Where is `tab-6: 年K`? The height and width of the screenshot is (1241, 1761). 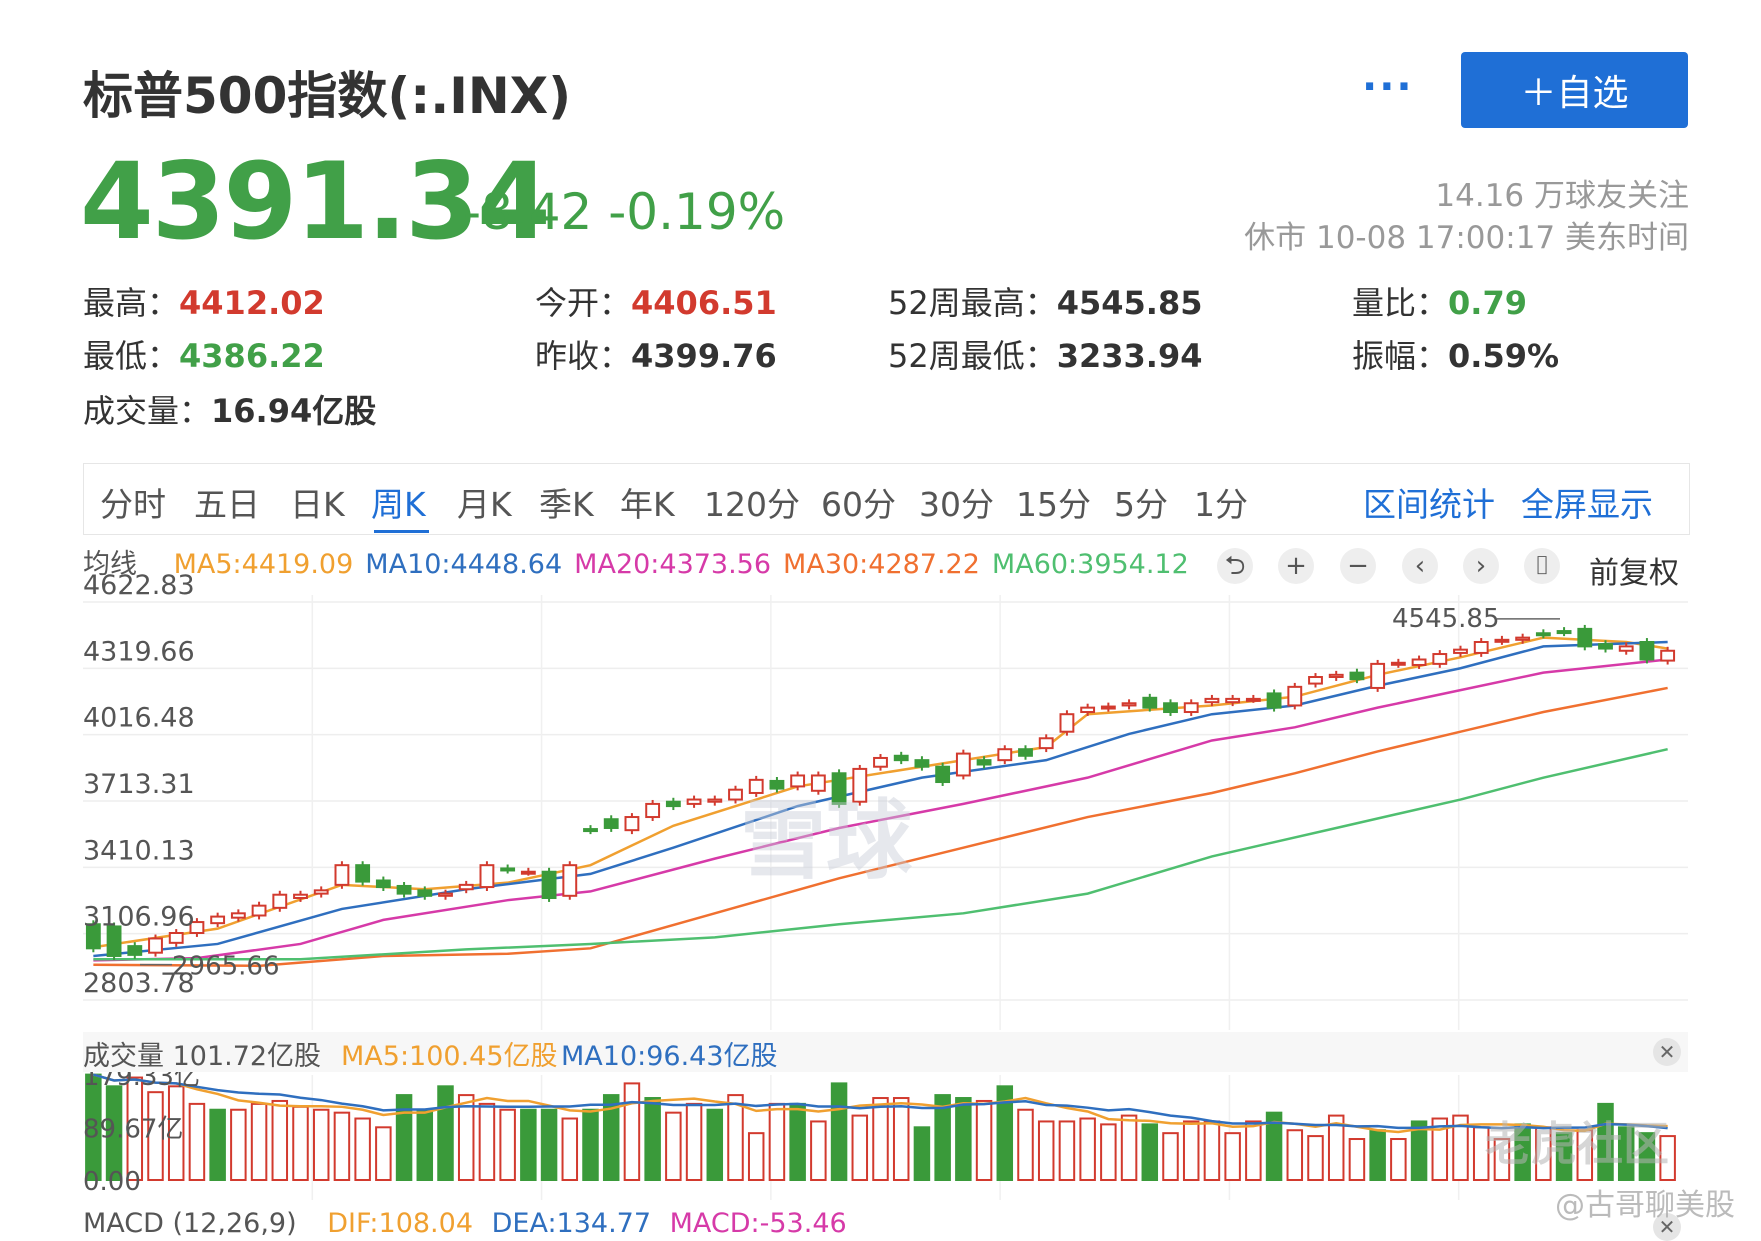 tab-6: 年K is located at coordinates (647, 504).